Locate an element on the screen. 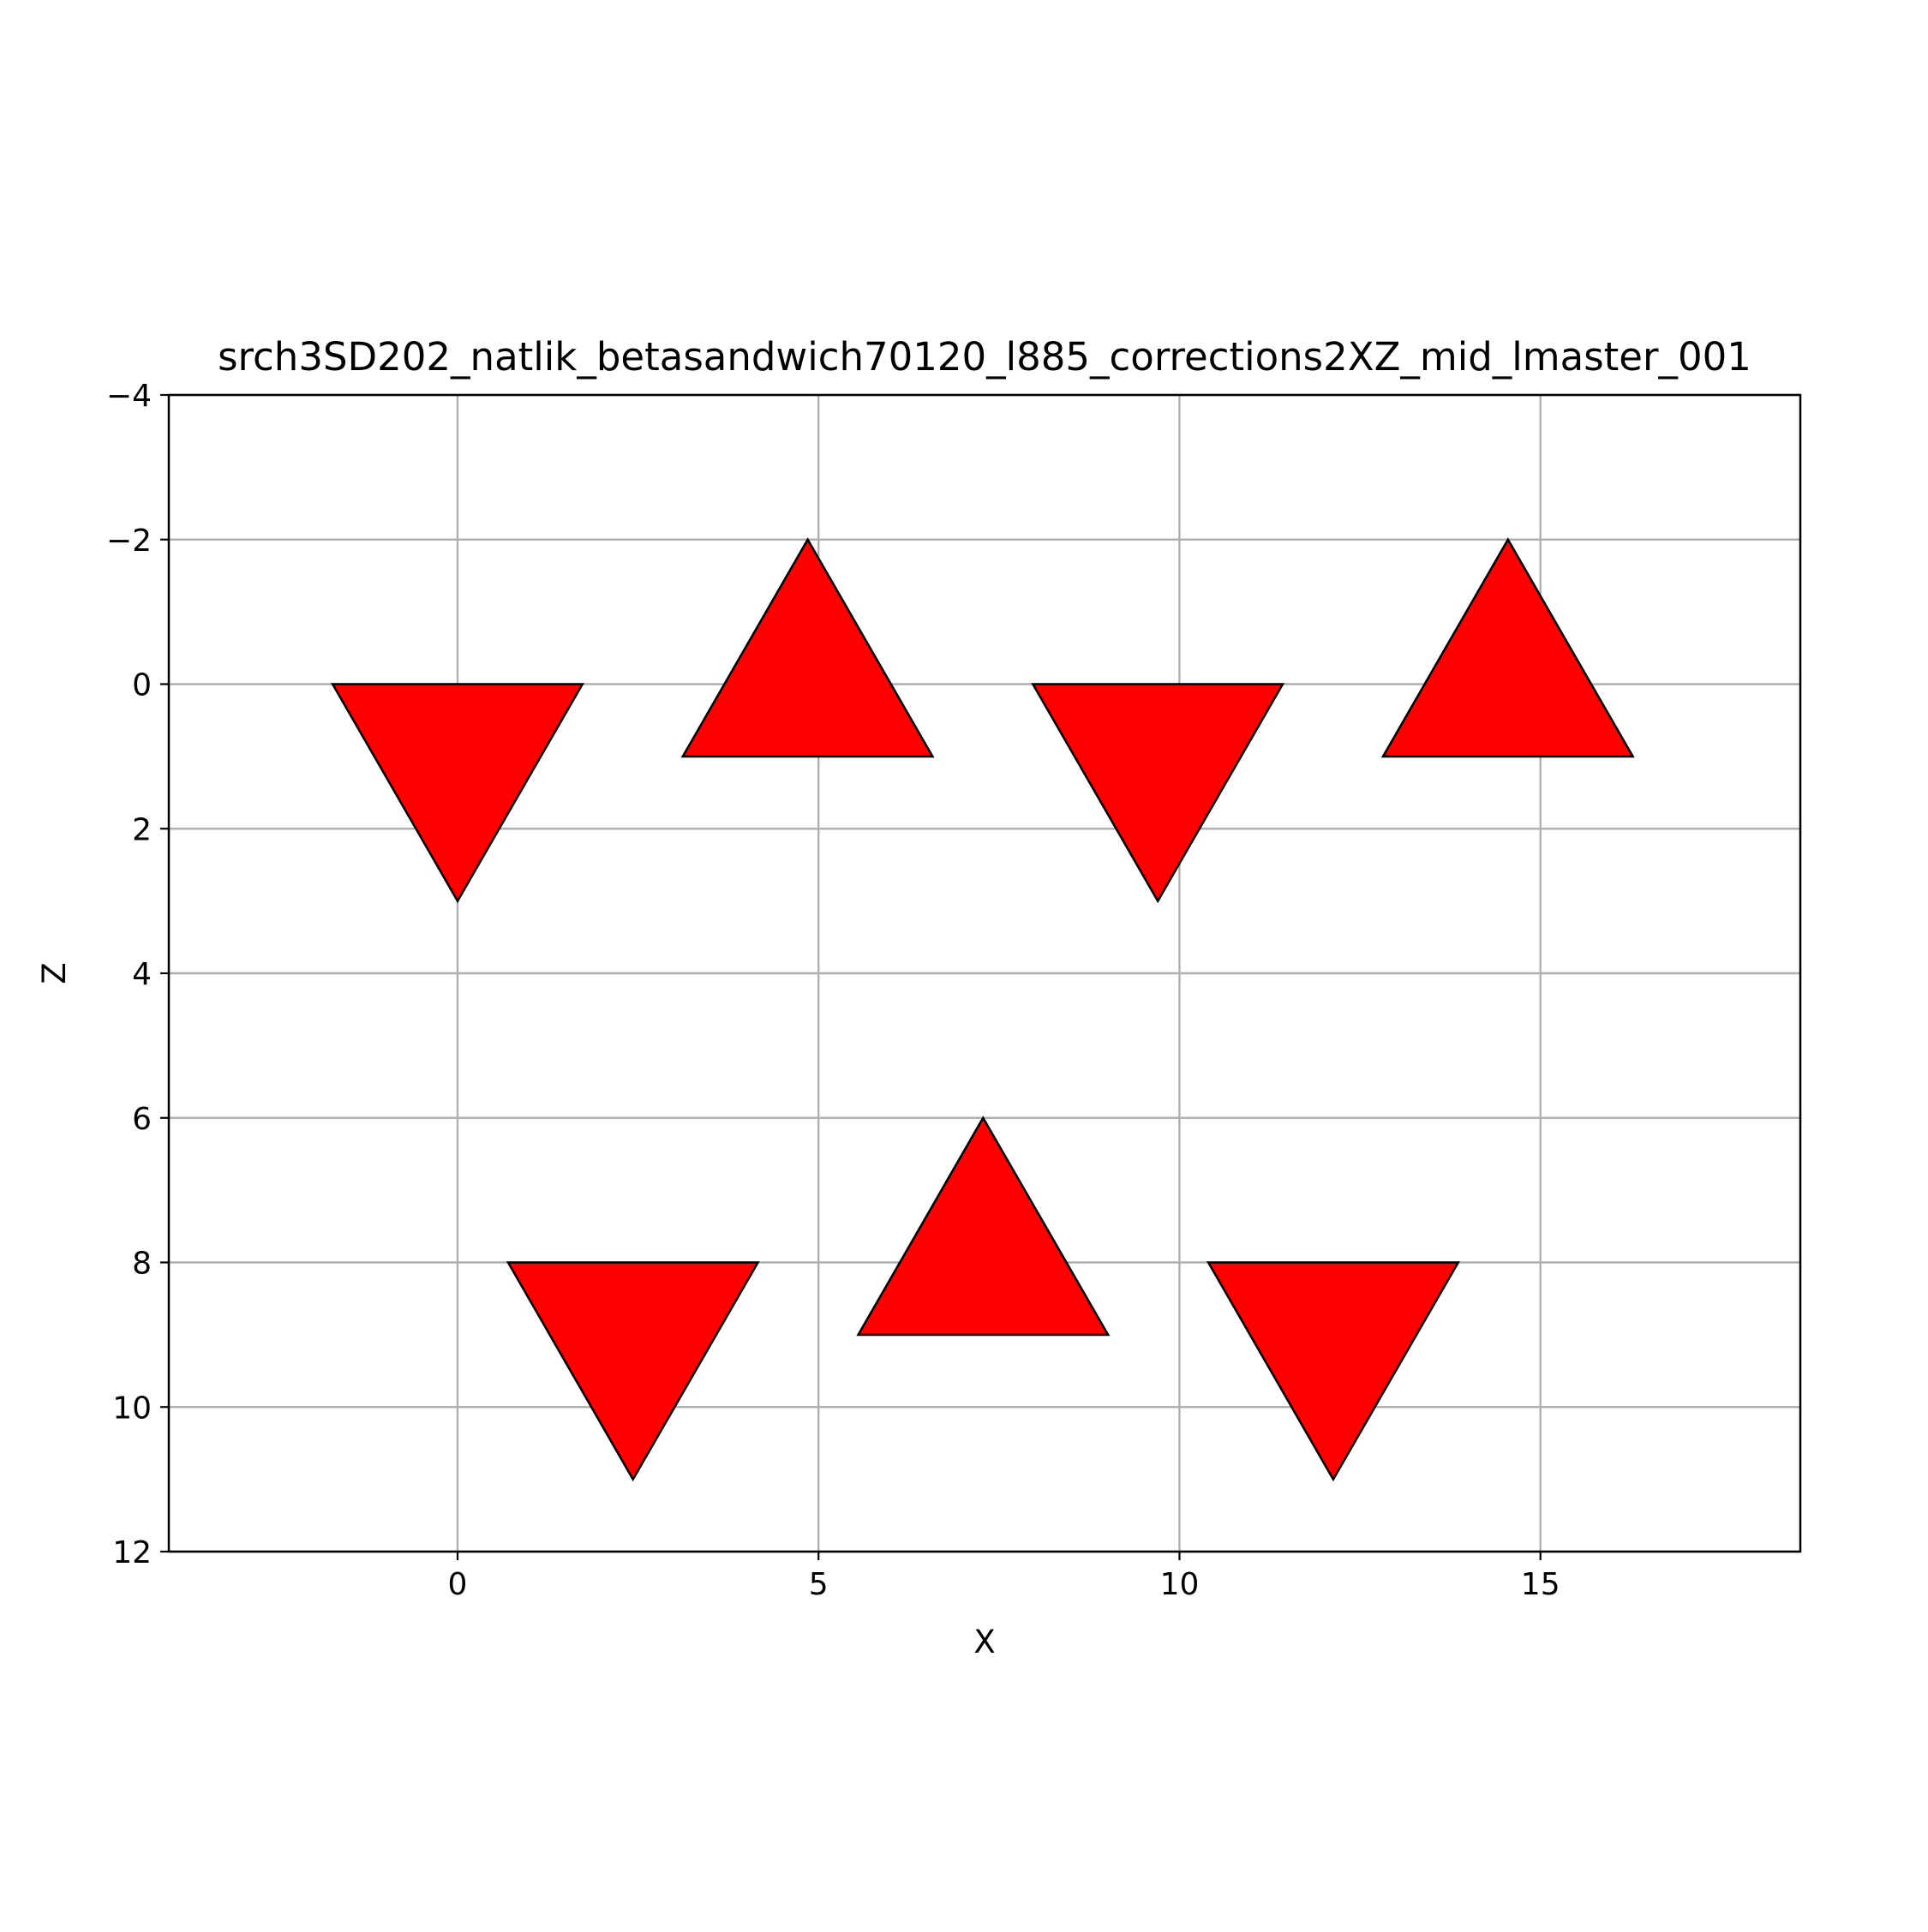 Image resolution: width=1928 pixels, height=1932 pixels. y-tick-label: 8 is located at coordinates (142, 1264).